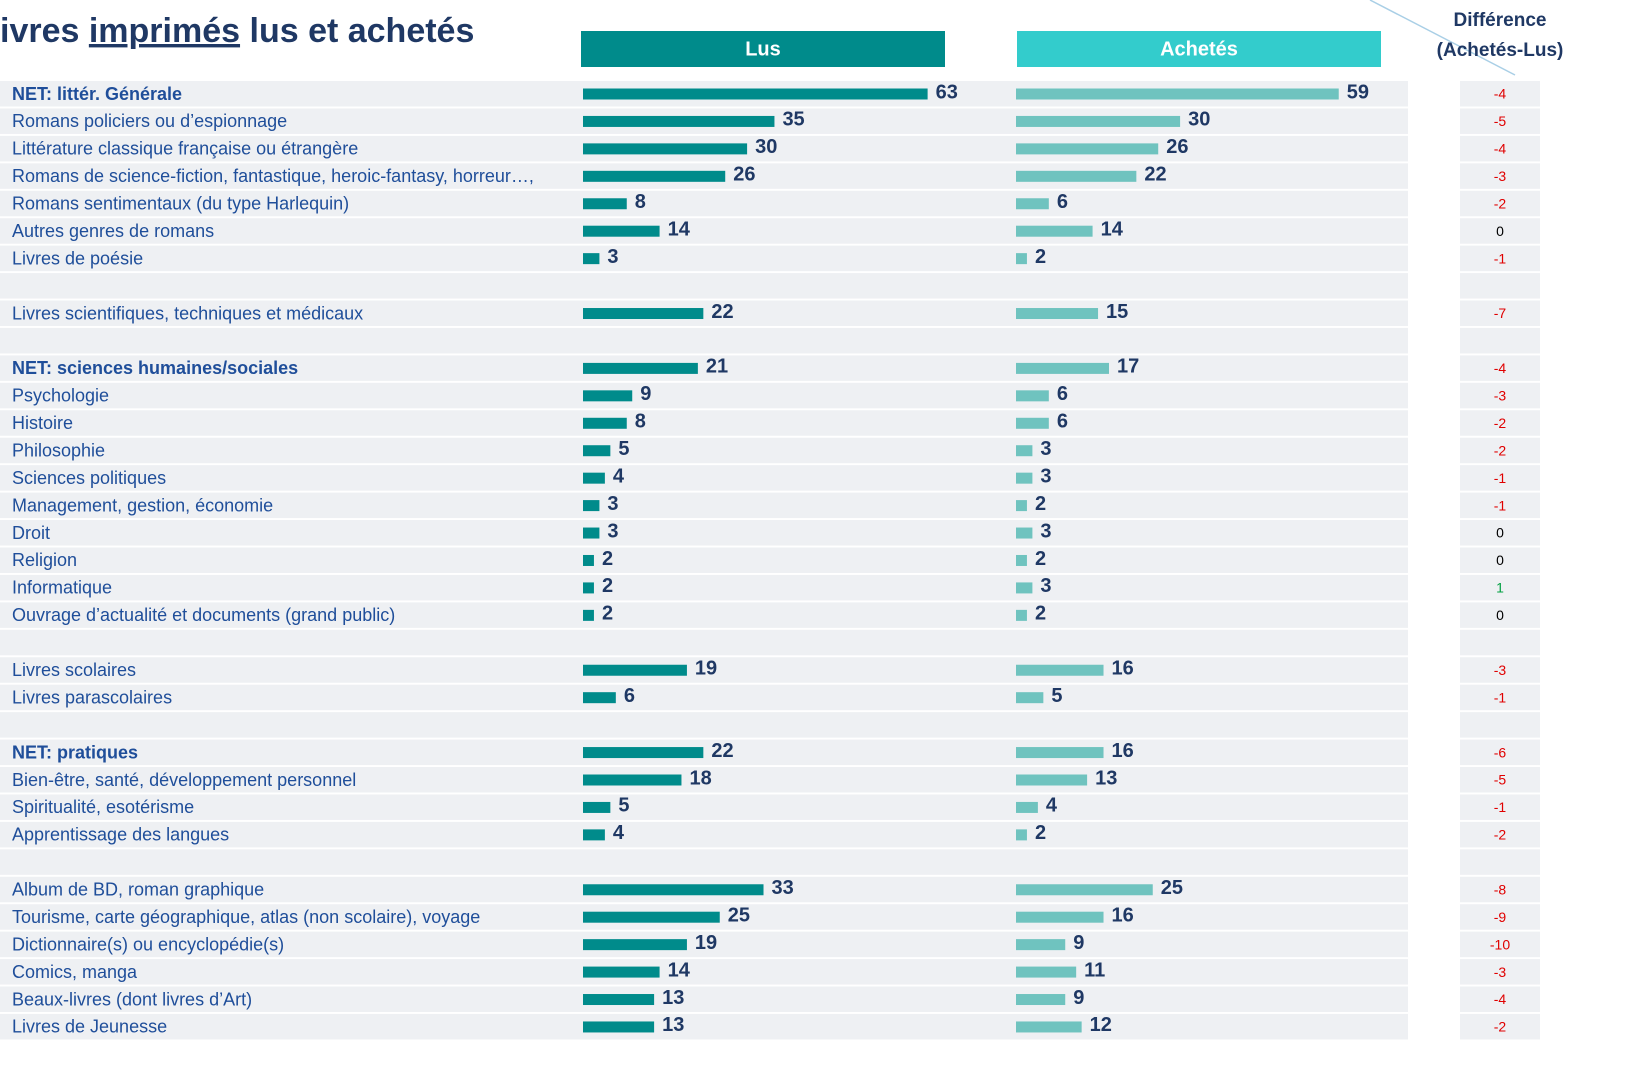  Describe the element at coordinates (44, 31) in the screenshot. I see `title-part: ivres` at that location.